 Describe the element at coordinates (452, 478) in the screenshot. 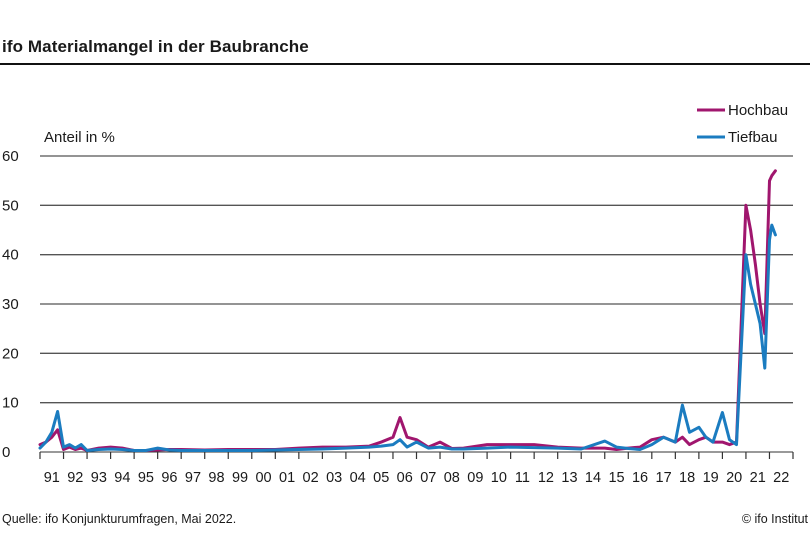

I see `x-tick-label: 08` at that location.